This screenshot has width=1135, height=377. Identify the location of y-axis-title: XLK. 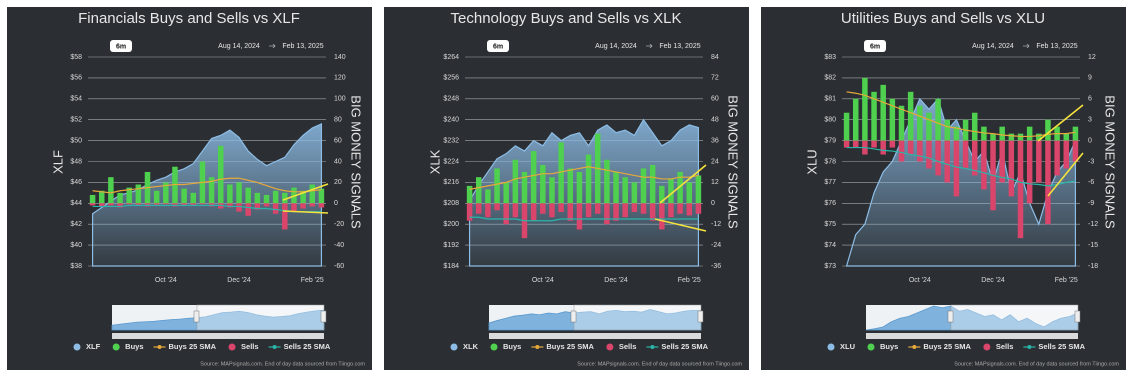
(434, 161).